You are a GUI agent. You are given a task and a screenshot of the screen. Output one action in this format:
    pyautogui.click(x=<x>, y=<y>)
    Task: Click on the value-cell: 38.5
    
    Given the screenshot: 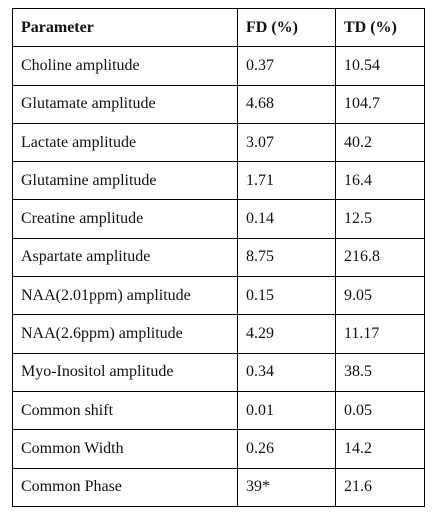 What is the action you would take?
    pyautogui.click(x=380, y=372)
    